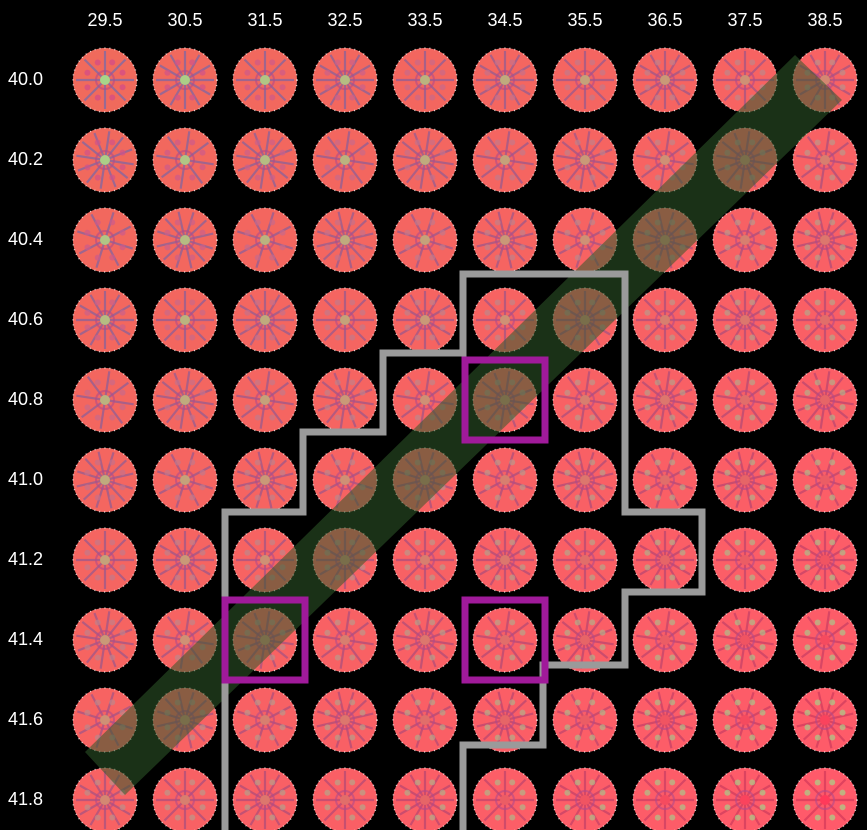  What do you see at coordinates (505, 20) in the screenshot?
I see `column-label: 34.5` at bounding box center [505, 20].